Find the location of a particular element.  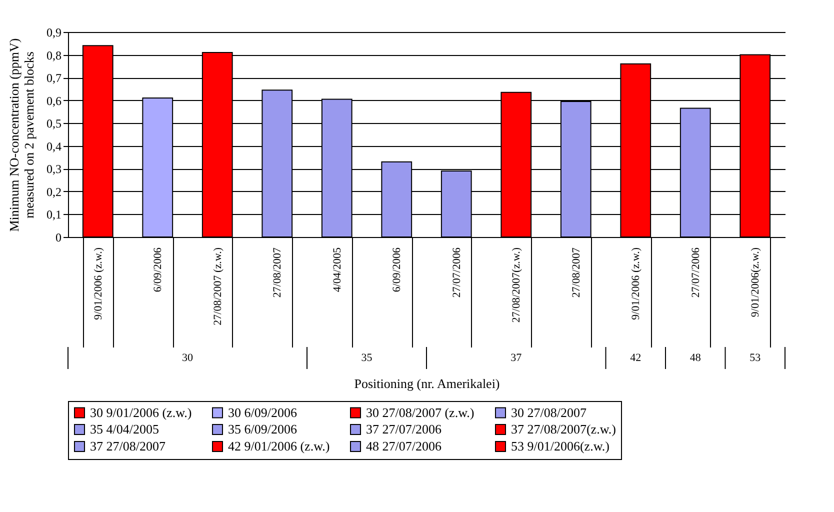

legend-label: 35 4/04/2005 is located at coordinates (124, 429).